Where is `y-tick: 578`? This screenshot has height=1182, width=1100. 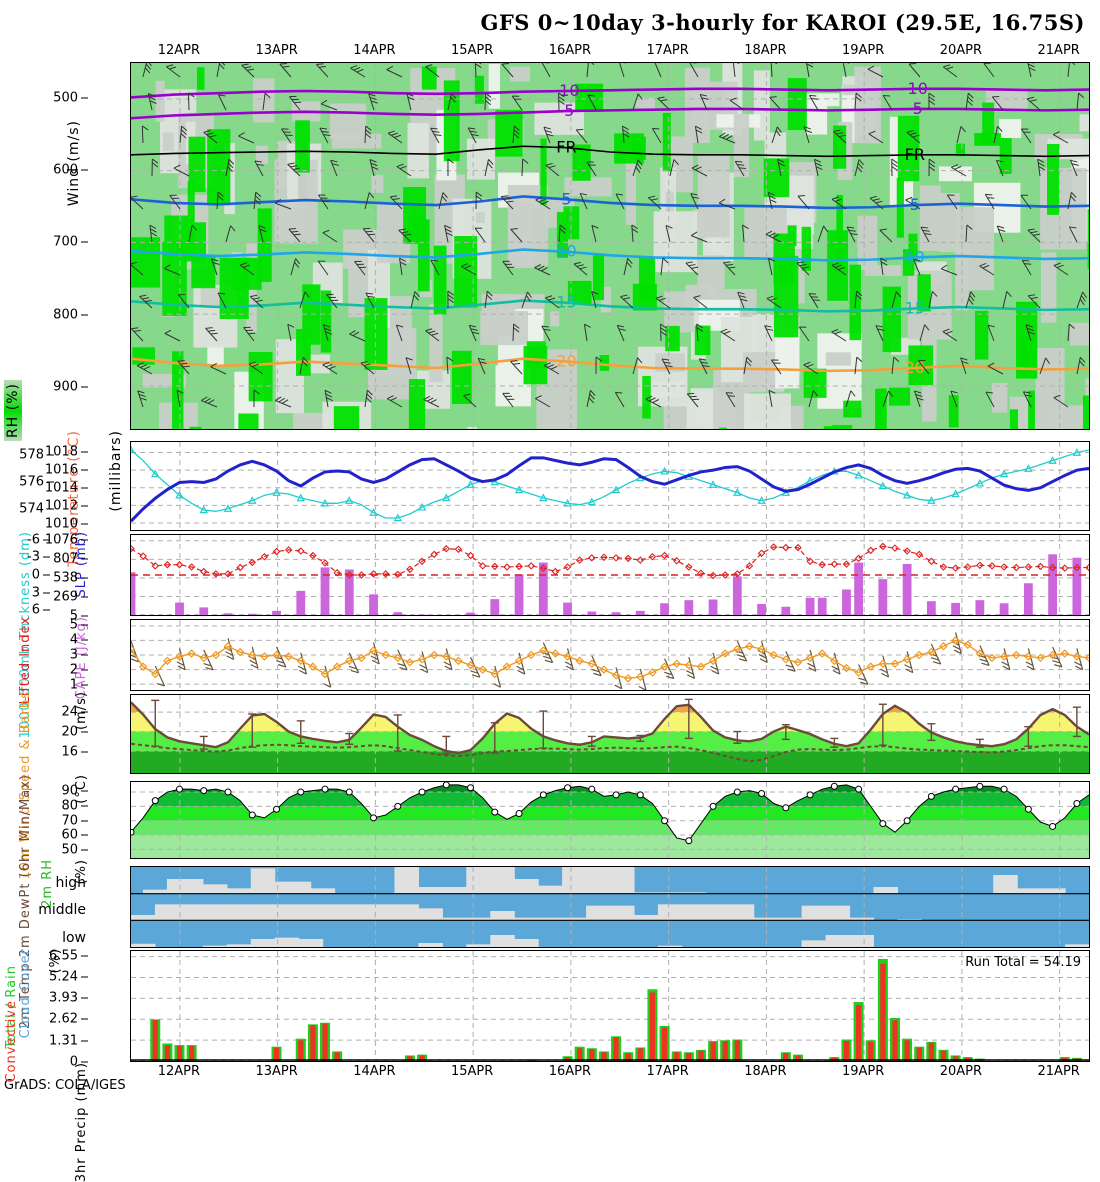
y-tick: 578 is located at coordinates (36, 454).